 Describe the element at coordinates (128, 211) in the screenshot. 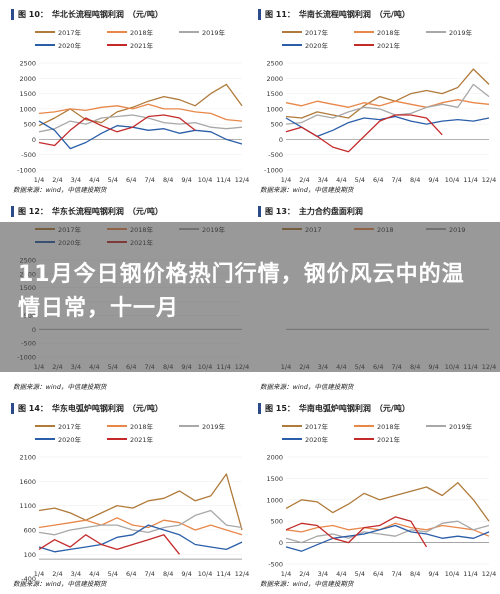

I see `chart-title: 图 12： 华东长流程吨钢利润 （元/吨）` at that location.